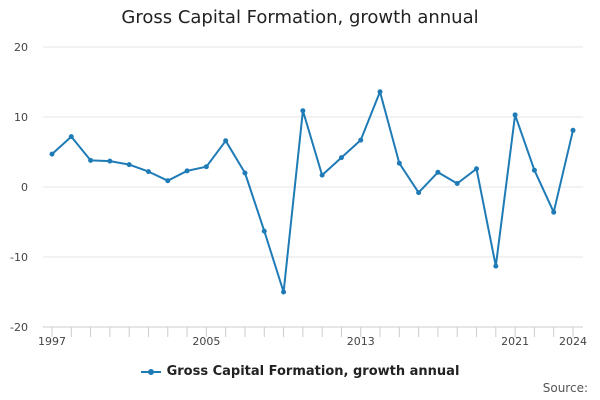  Describe the element at coordinates (19, 257) in the screenshot. I see `y-tick-label: -10` at that location.